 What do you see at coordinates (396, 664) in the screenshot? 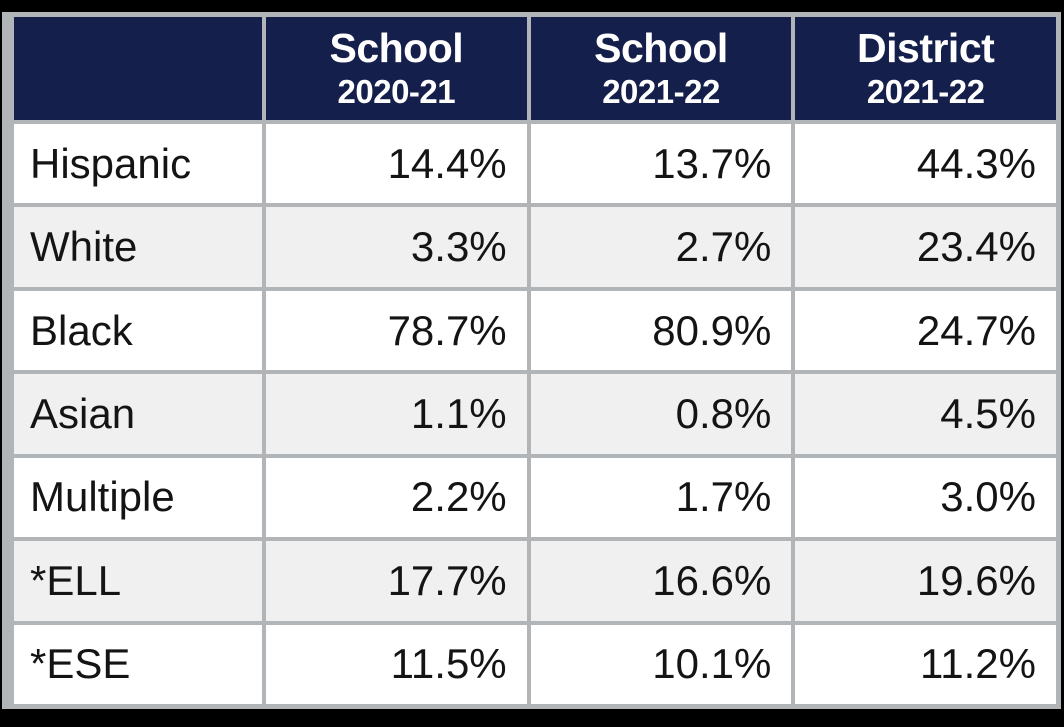
I see `value-school-2020-21: 11.5%` at bounding box center [396, 664].